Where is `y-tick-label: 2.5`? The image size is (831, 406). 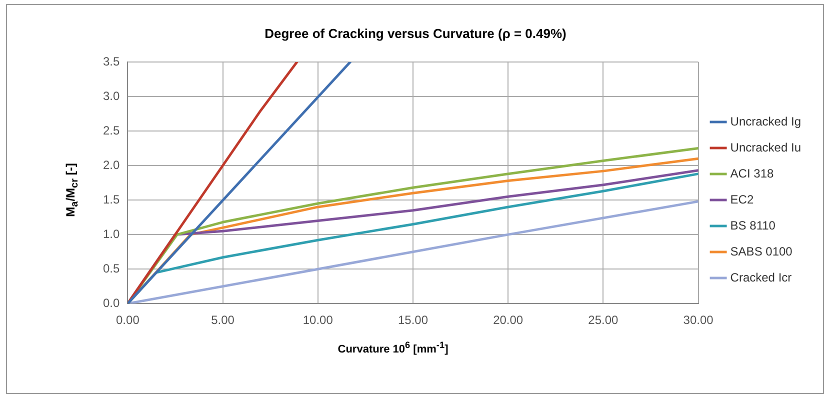 y-tick-label: 2.5 is located at coordinates (111, 130).